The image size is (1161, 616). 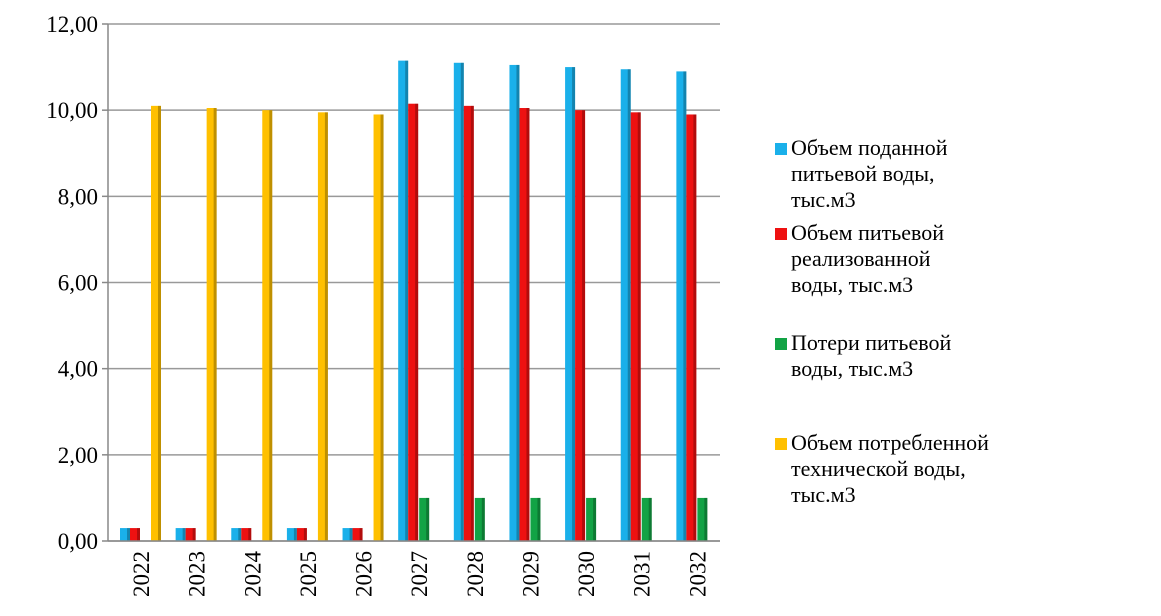 I want to click on y-tick-label: 12,00, so click(x=72, y=24).